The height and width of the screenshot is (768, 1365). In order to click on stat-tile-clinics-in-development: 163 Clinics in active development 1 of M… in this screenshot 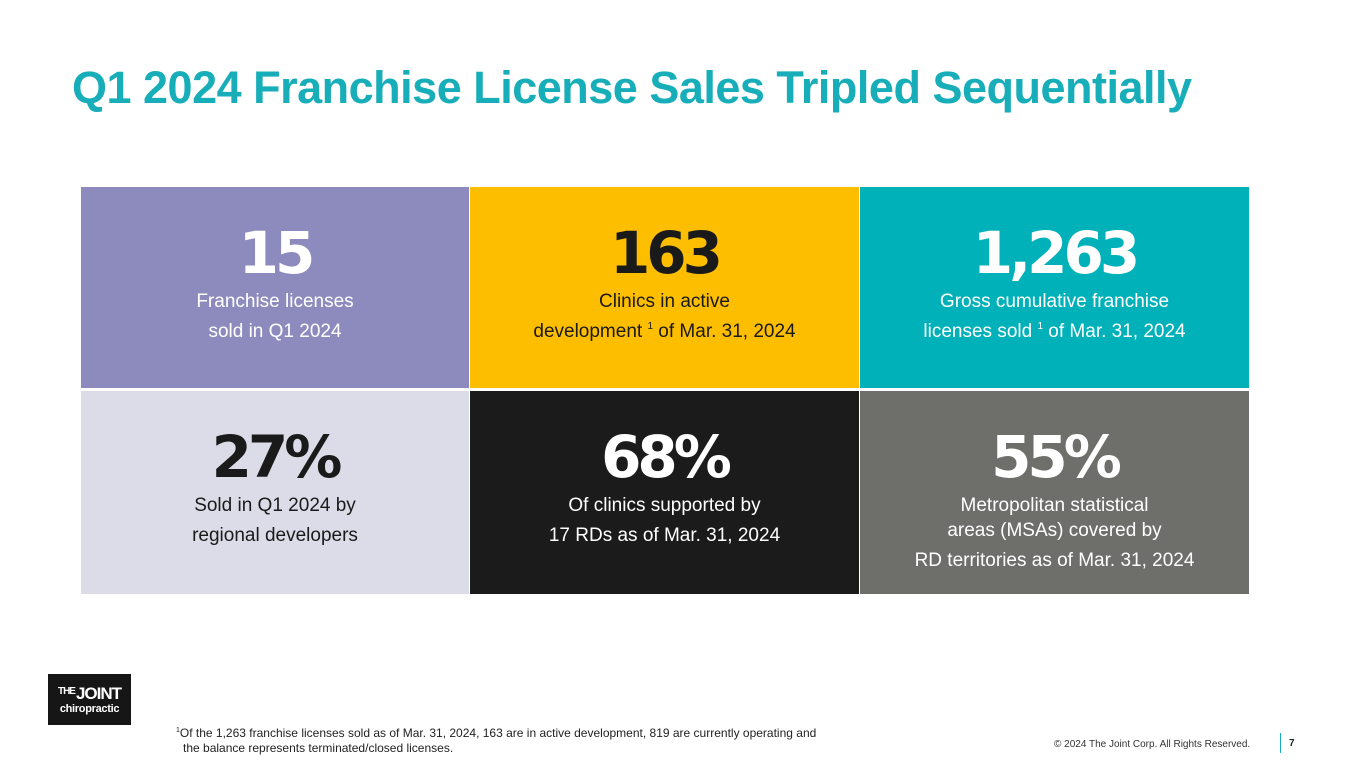, I will do `click(664, 287)`.